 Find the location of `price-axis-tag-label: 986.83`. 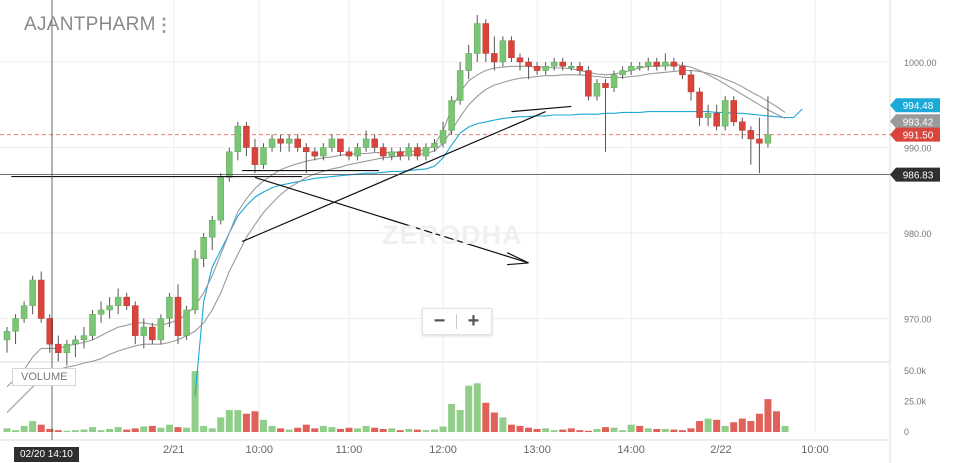

price-axis-tag-label: 986.83 is located at coordinates (918, 176).